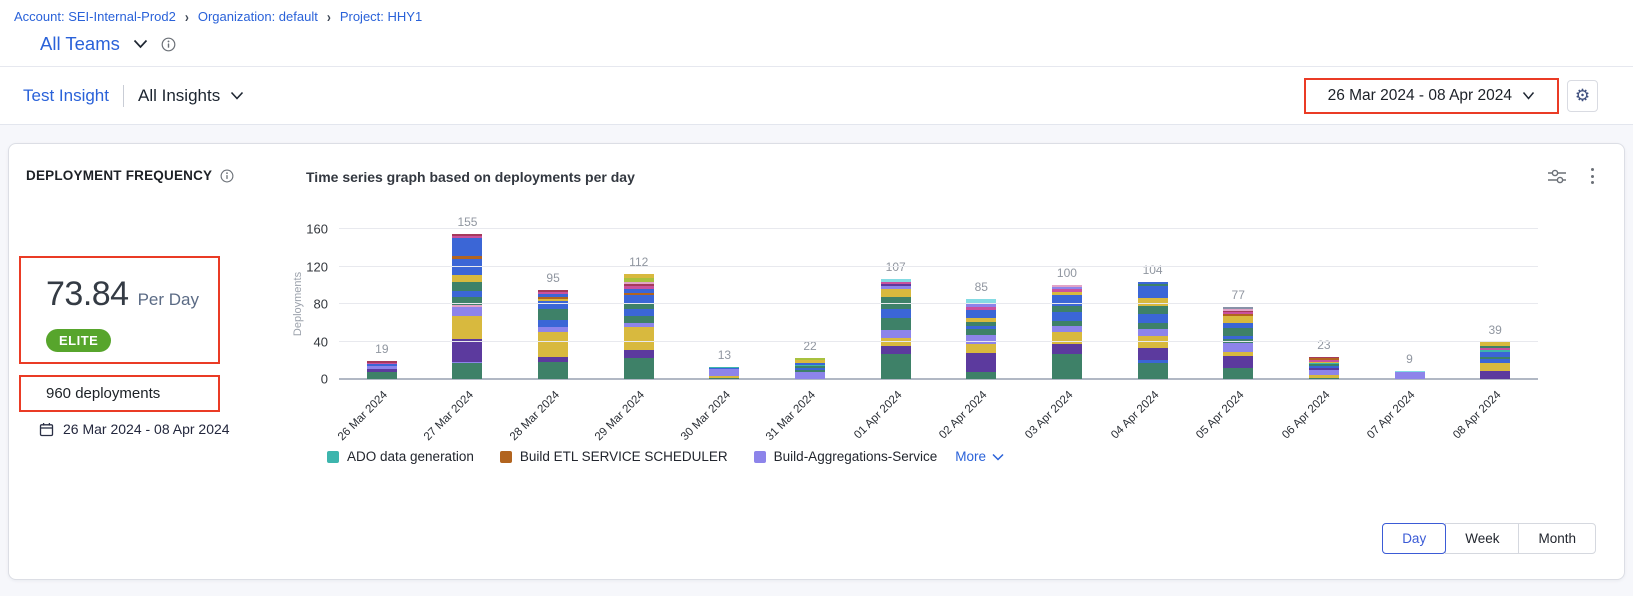 The width and height of the screenshot is (1633, 599). Describe the element at coordinates (1482, 538) in the screenshot. I see `granularity-week: Week` at that location.